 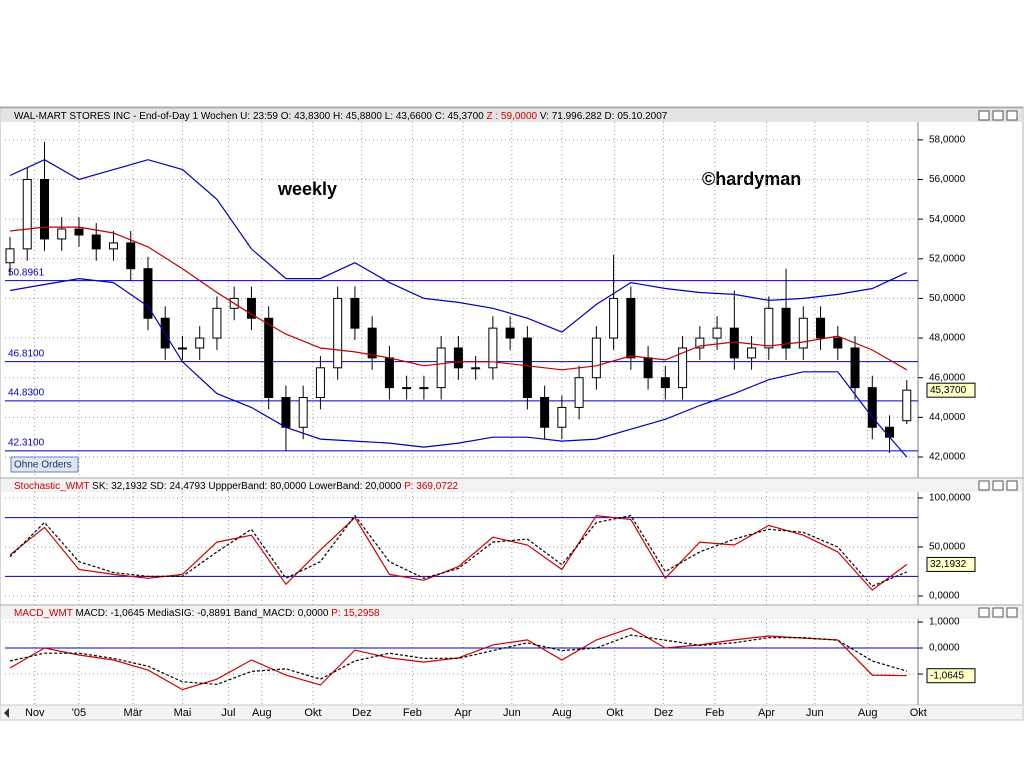 What do you see at coordinates (26, 393) in the screenshot?
I see `level-label: 44.8300` at bounding box center [26, 393].